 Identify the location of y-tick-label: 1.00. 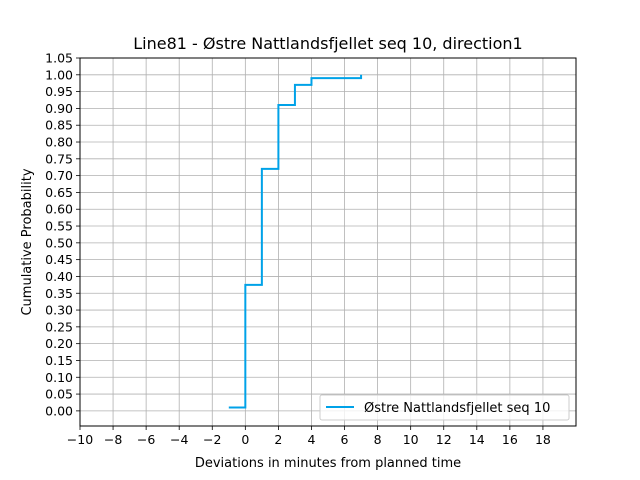
(59, 74).